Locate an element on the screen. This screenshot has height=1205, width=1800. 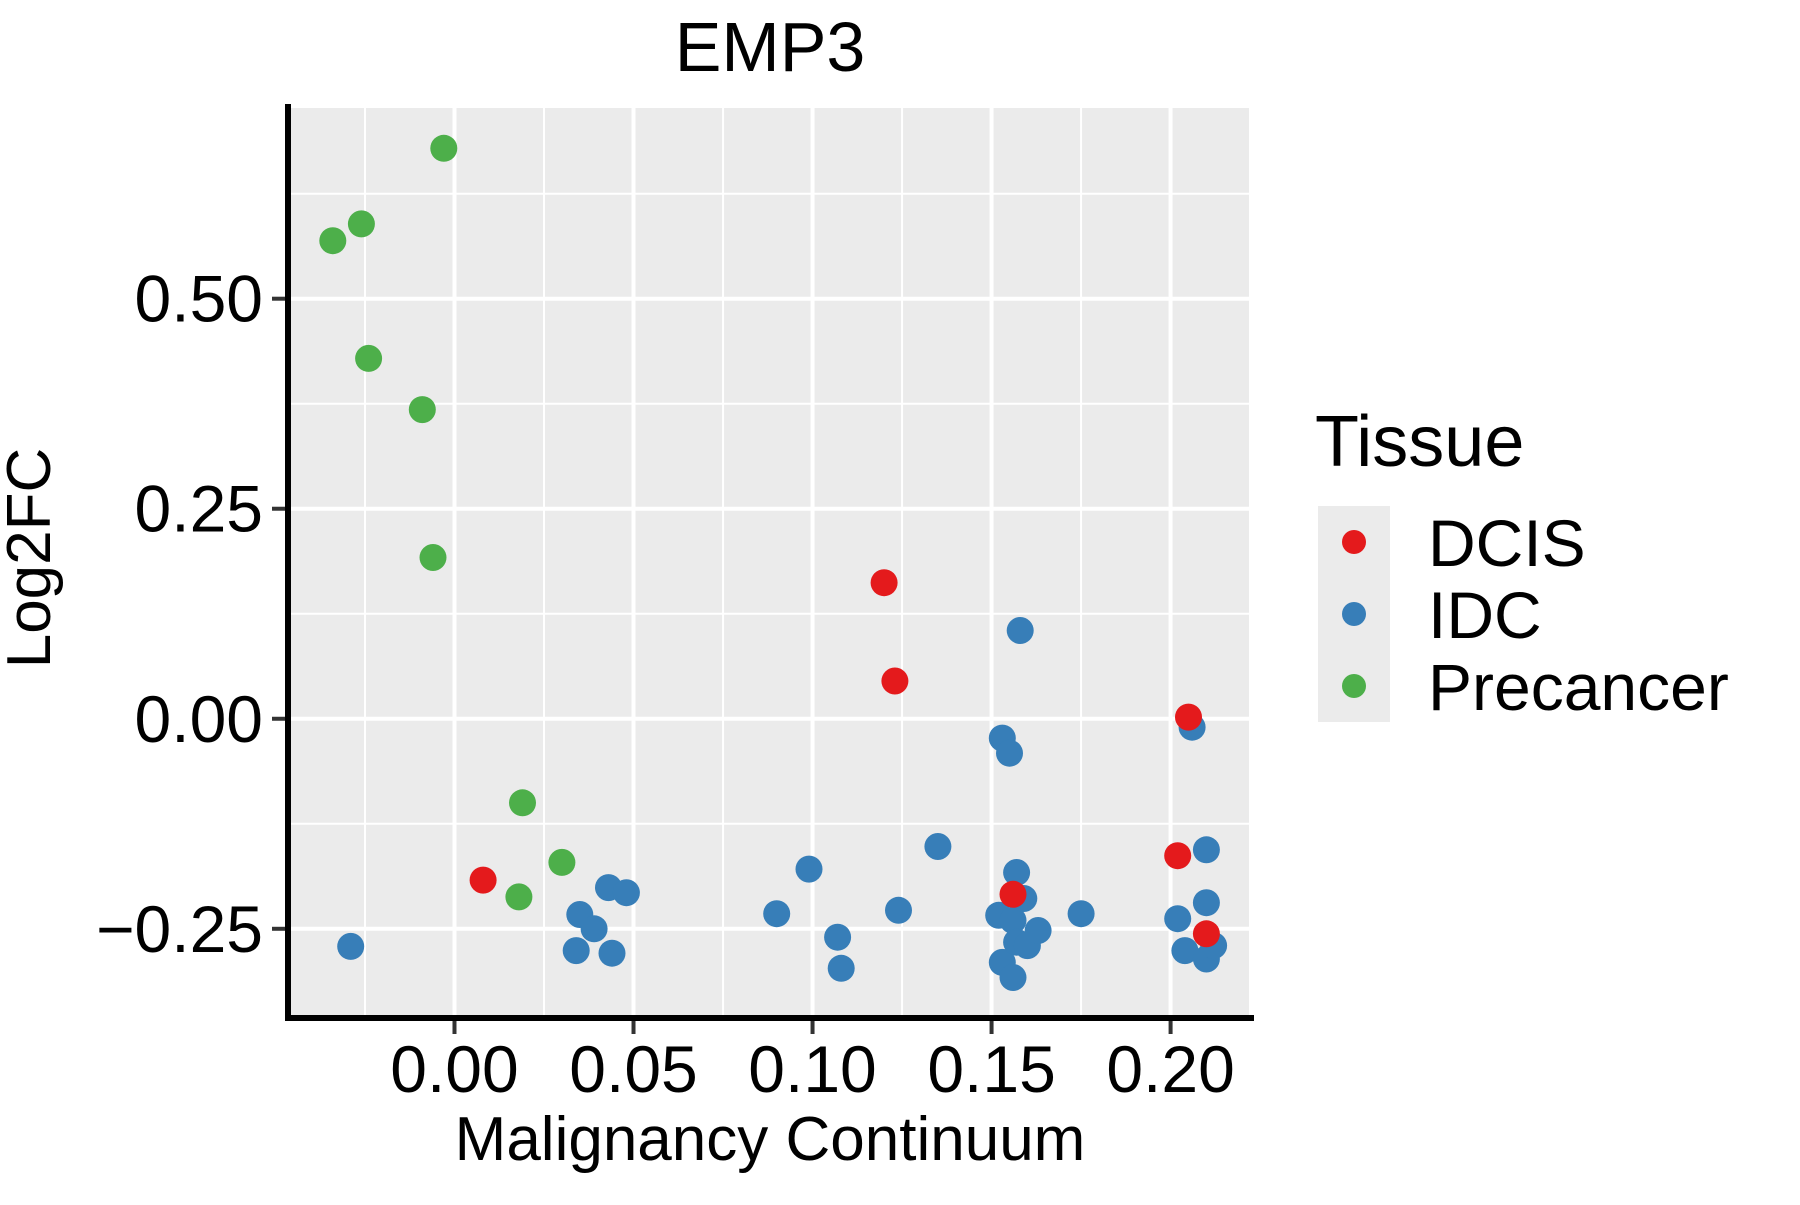
legend-title: Tissue is located at coordinates (1419, 442).